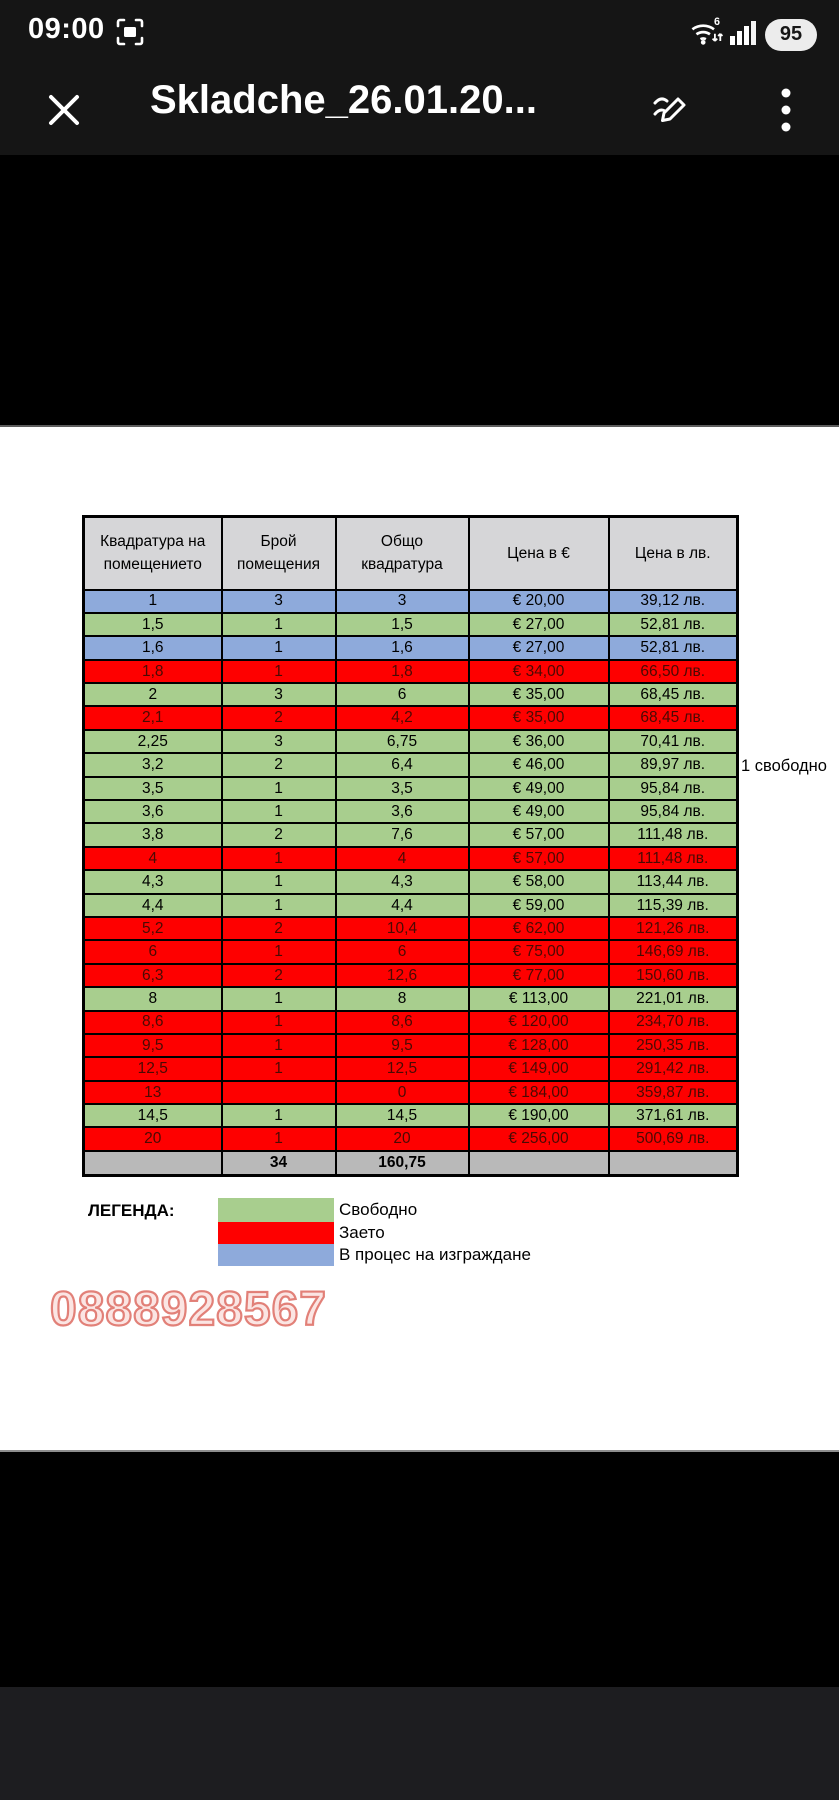 The image size is (839, 1800). What do you see at coordinates (673, 1139) in the screenshot?
I see `table-cell: 500,69 лв.` at bounding box center [673, 1139].